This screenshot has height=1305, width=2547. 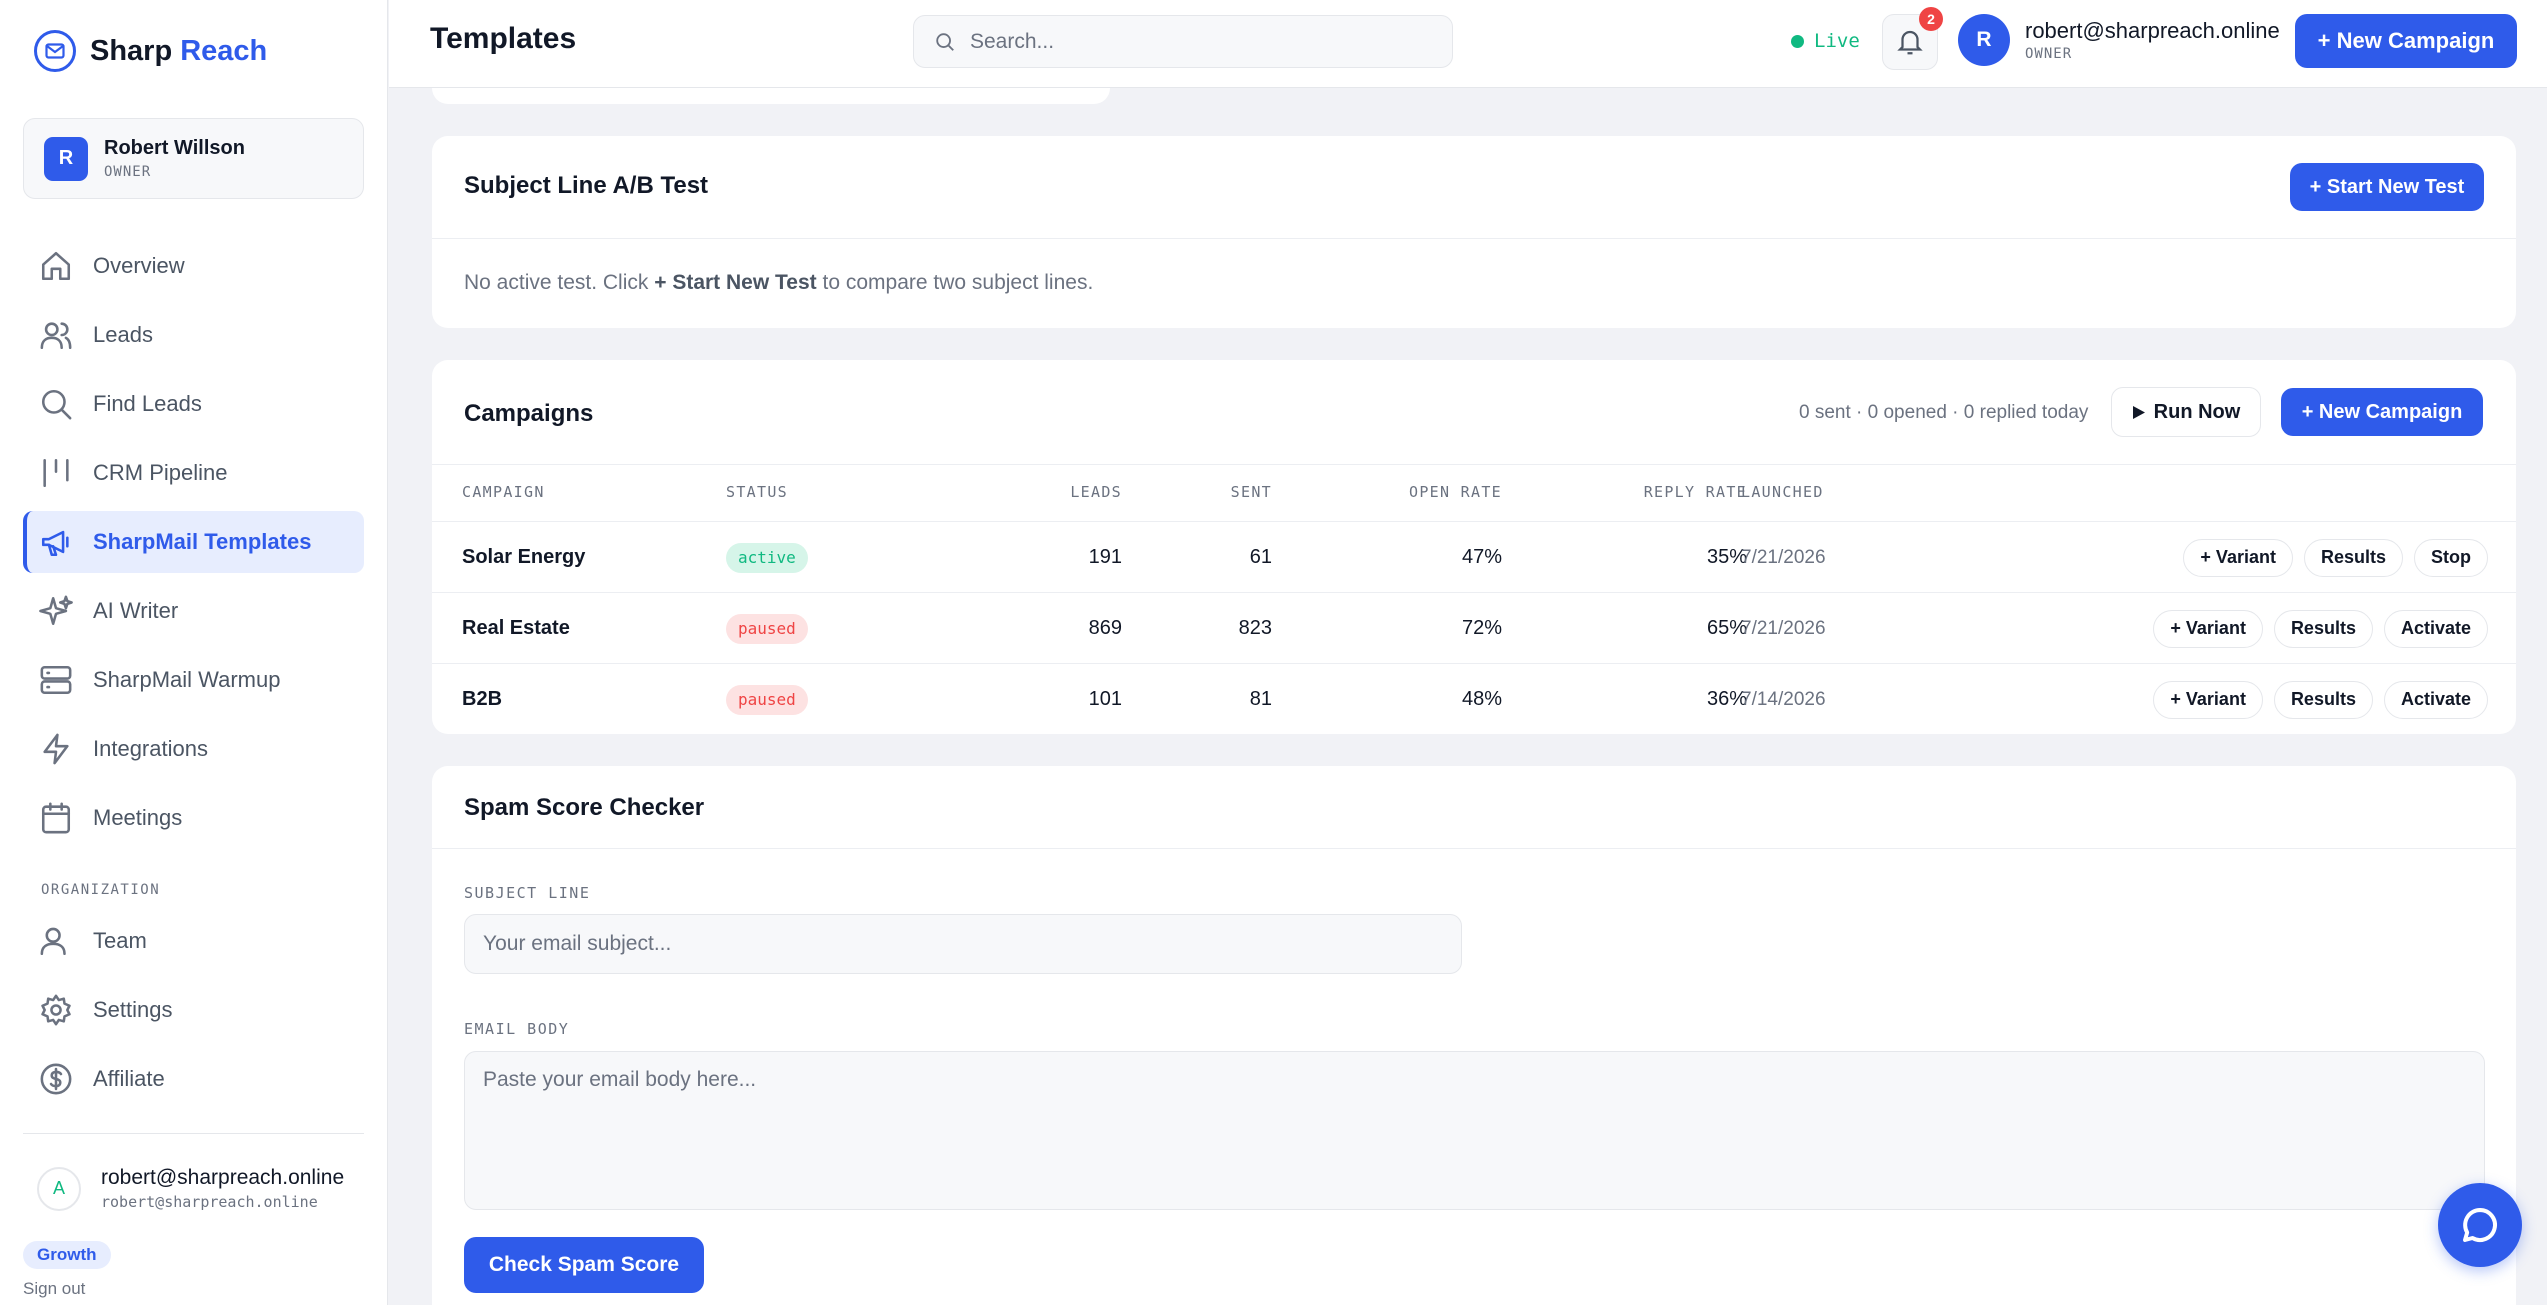 I want to click on leads-count: 869, so click(x=1105, y=628).